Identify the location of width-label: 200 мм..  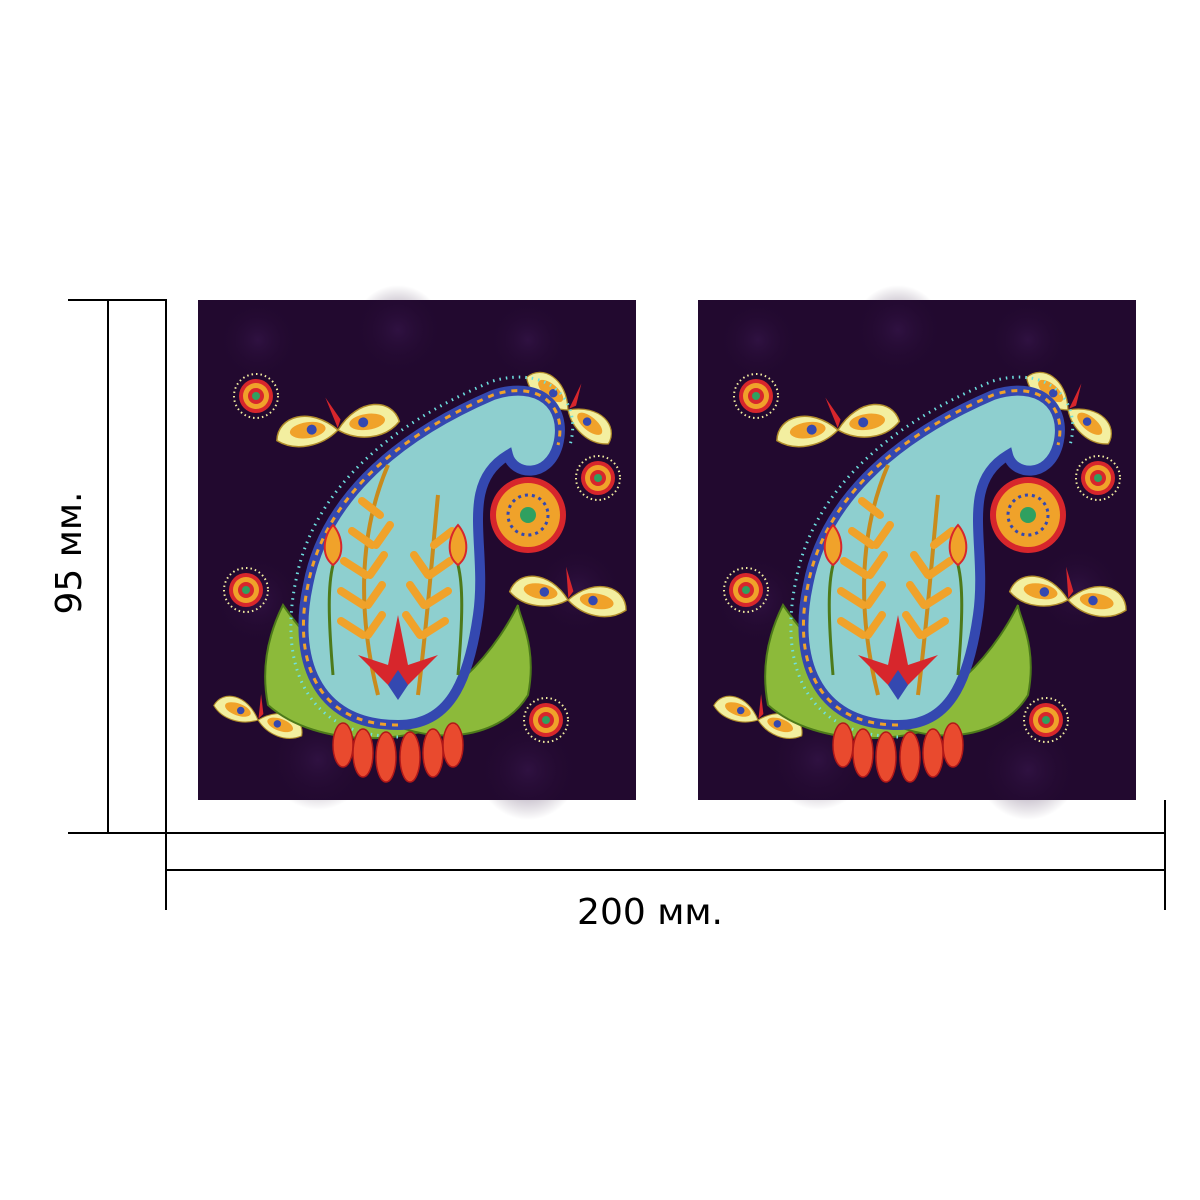
(650, 912).